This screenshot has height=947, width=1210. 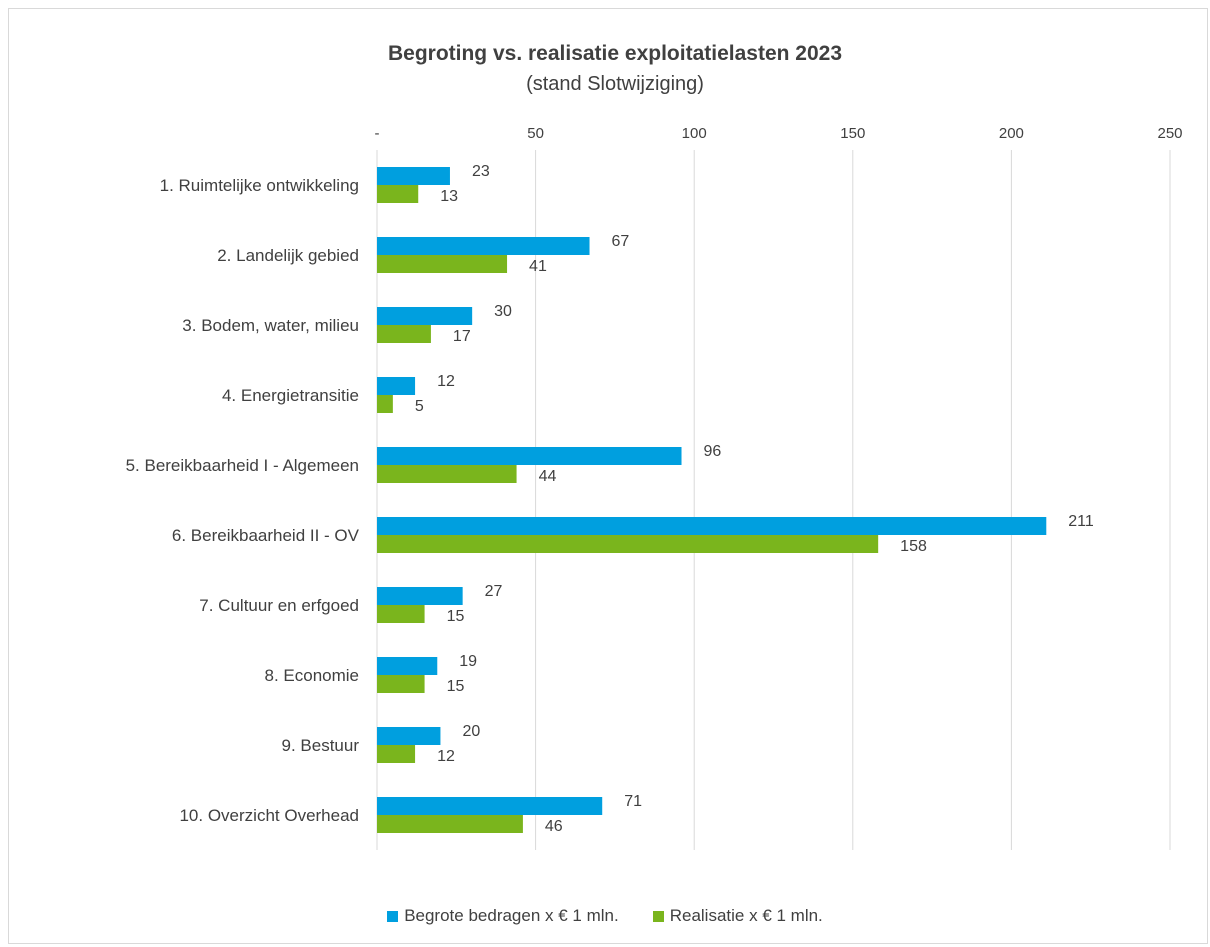 I want to click on data-label-budget: 71, so click(x=633, y=801).